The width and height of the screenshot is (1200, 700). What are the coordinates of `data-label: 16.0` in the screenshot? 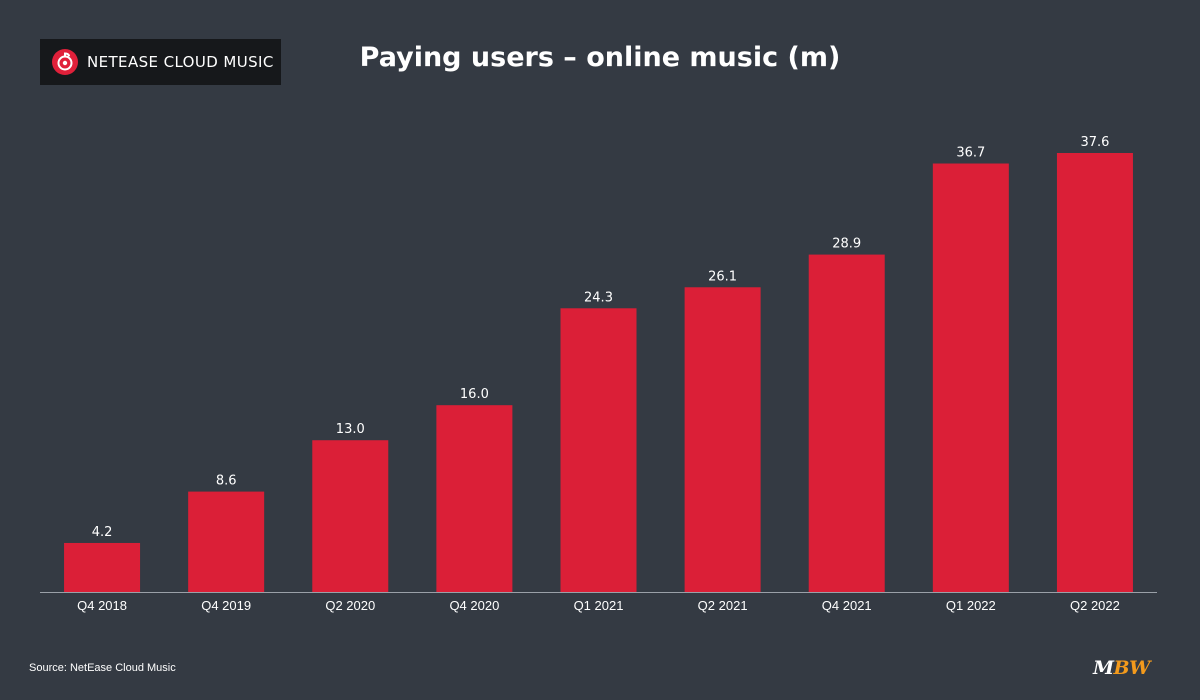 It's located at (474, 394).